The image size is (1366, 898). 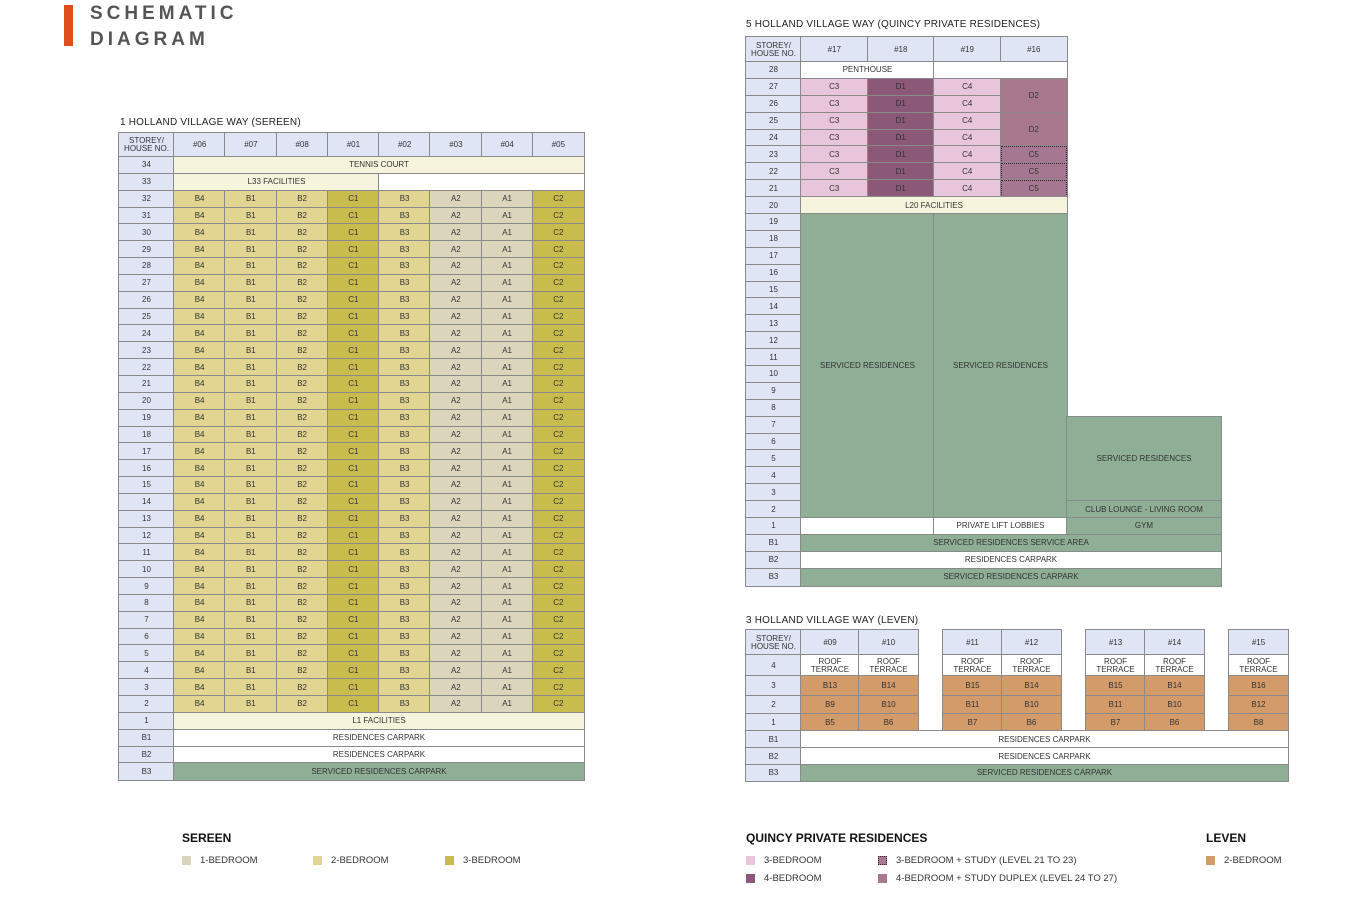 What do you see at coordinates (773, 642) in the screenshot?
I see `corner-header: STOREY/ HOUSE NO.` at bounding box center [773, 642].